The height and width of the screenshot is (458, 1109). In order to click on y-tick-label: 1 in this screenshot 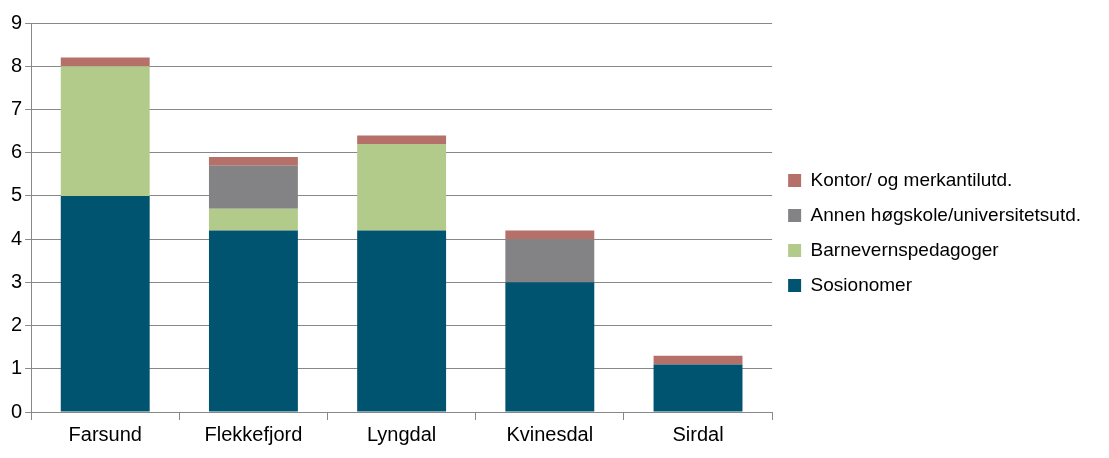, I will do `click(17, 367)`.